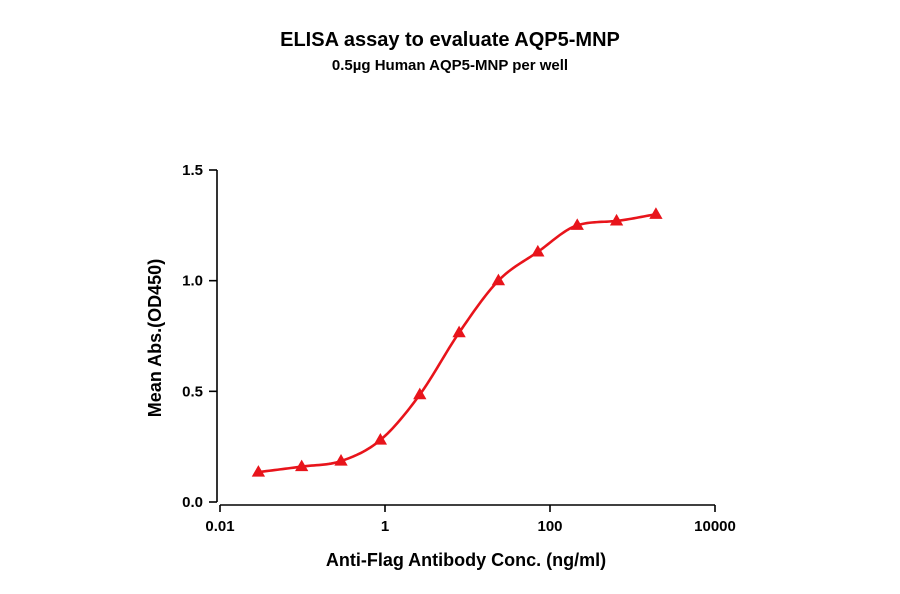 This screenshot has height=594, width=900. What do you see at coordinates (199, 336) in the screenshot?
I see `y-ticks: 0.0 0.5 1.0 1.5` at bounding box center [199, 336].